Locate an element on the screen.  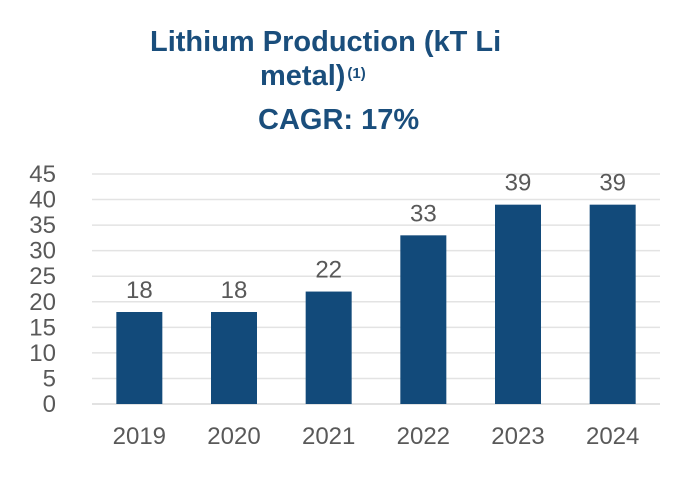
x-tick-label-2024: 2024 is located at coordinates (612, 436).